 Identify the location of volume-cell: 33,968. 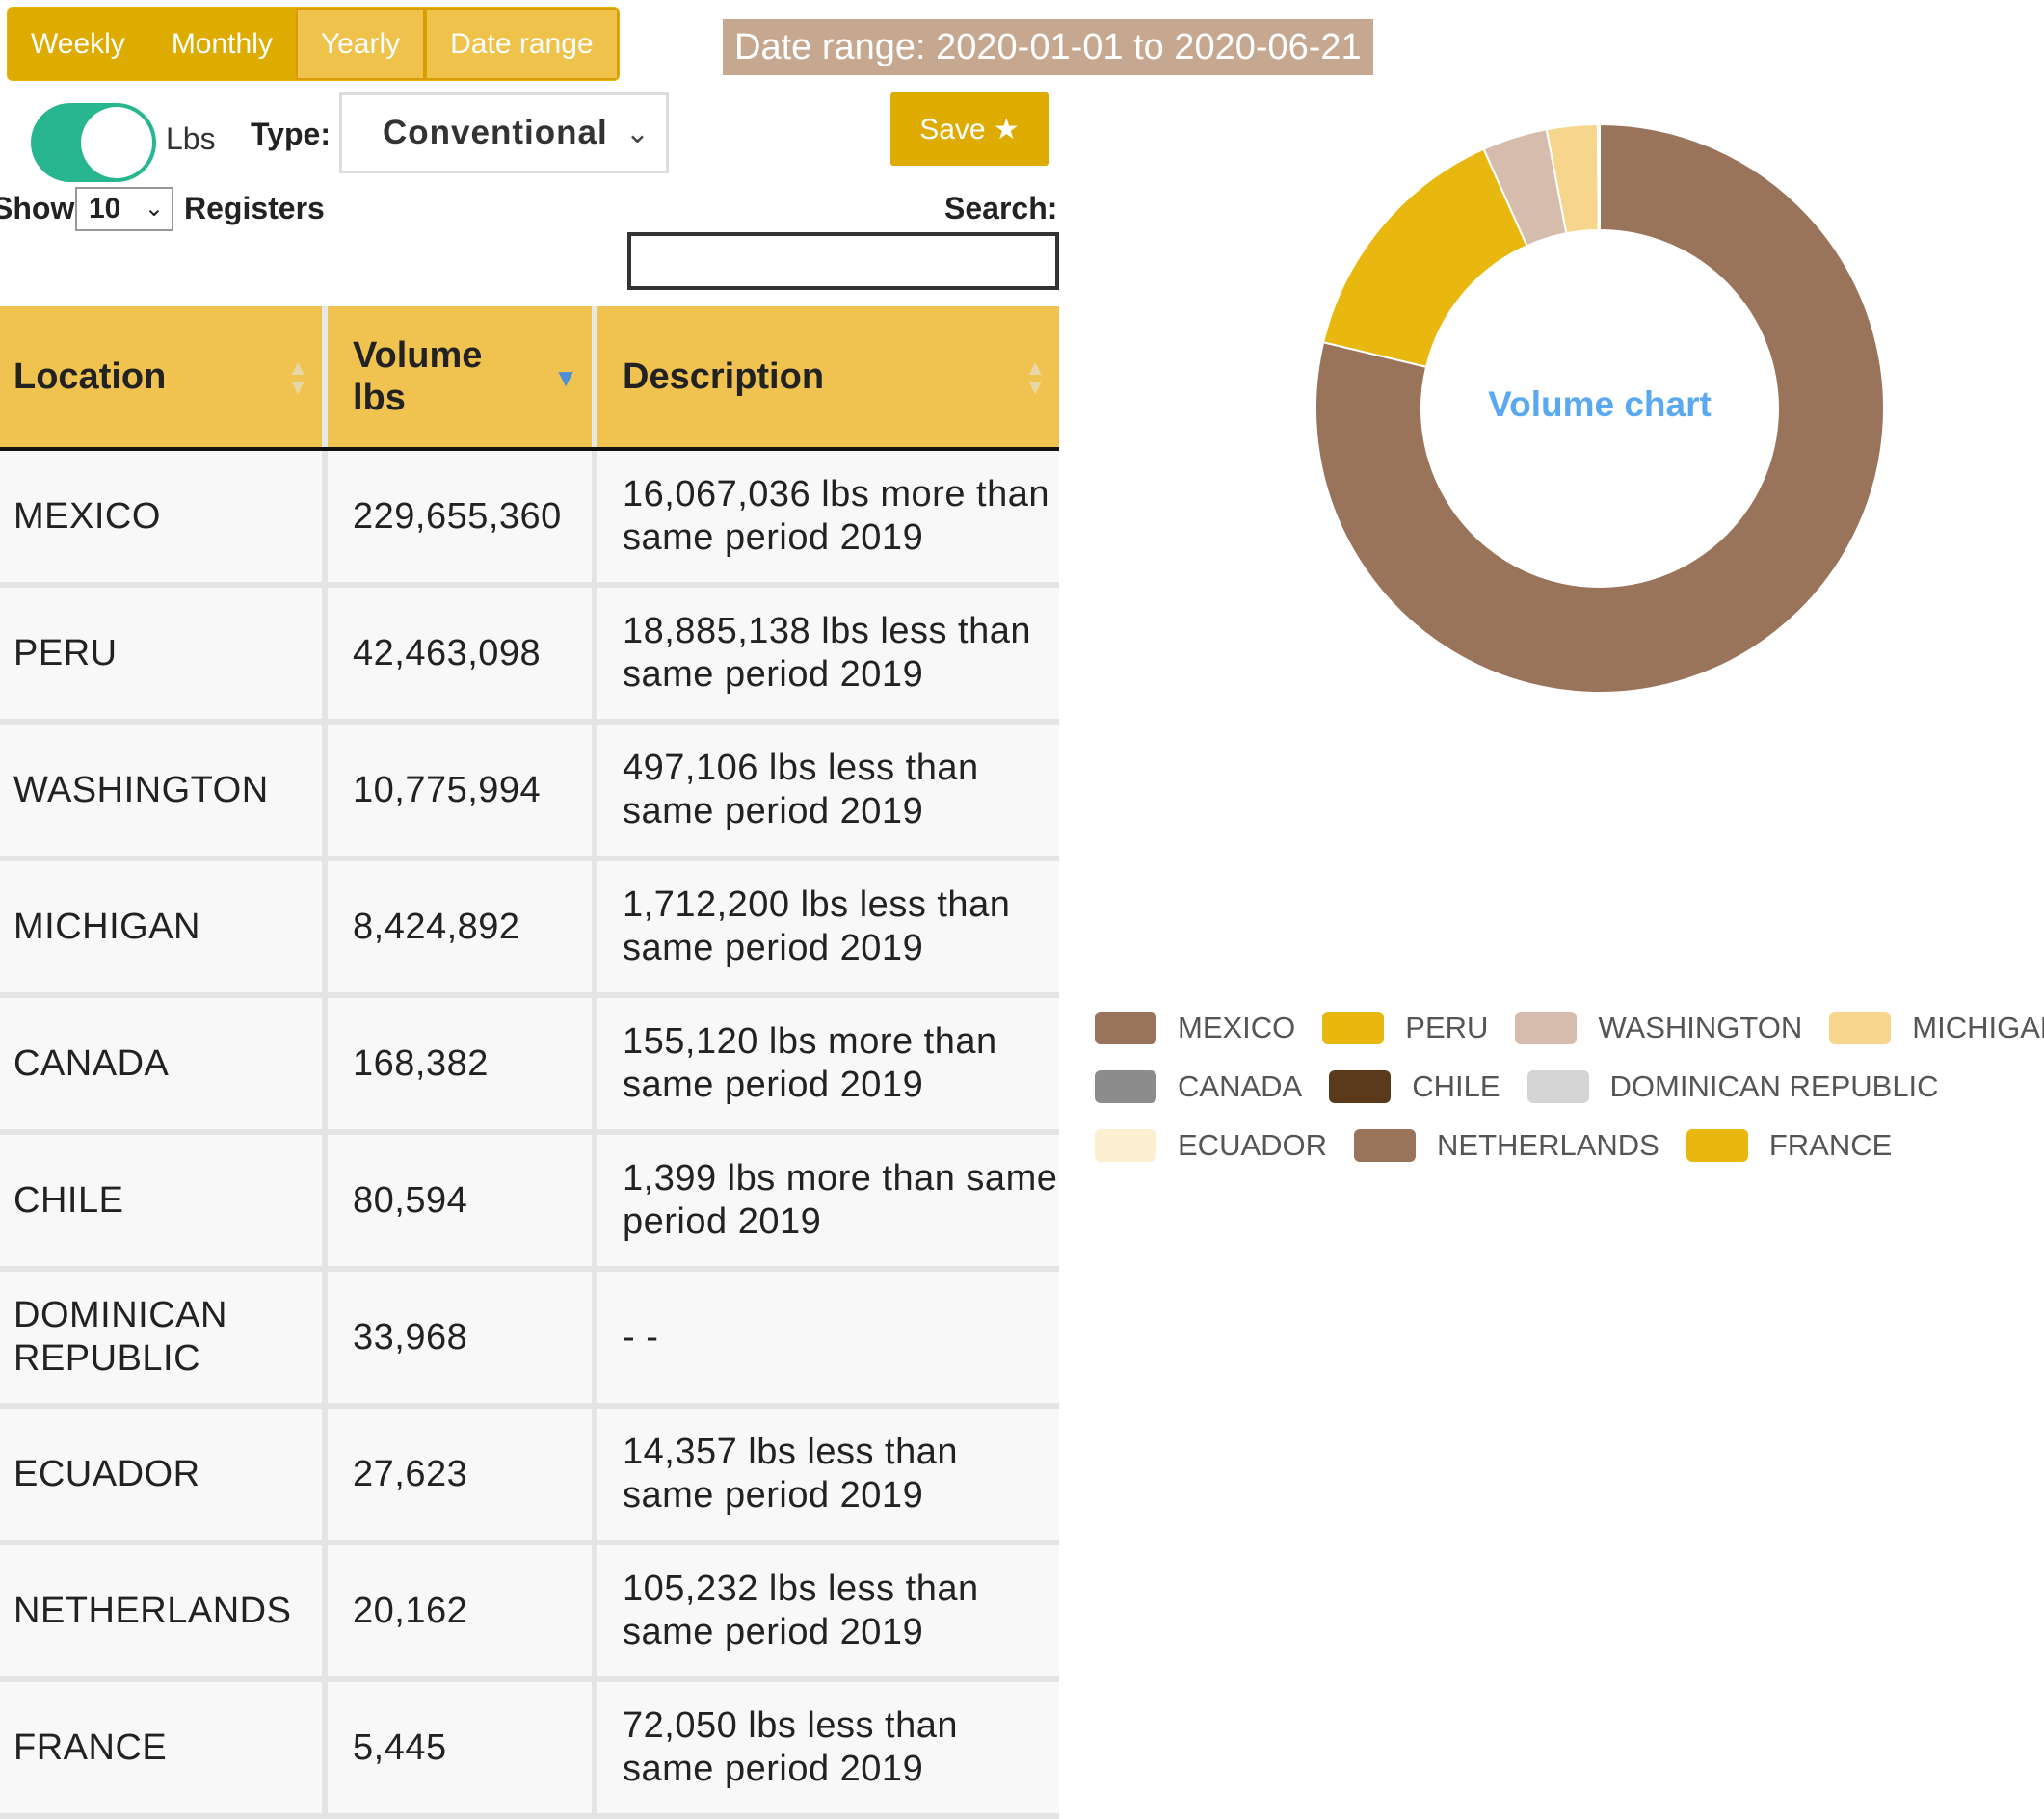
(463, 1337).